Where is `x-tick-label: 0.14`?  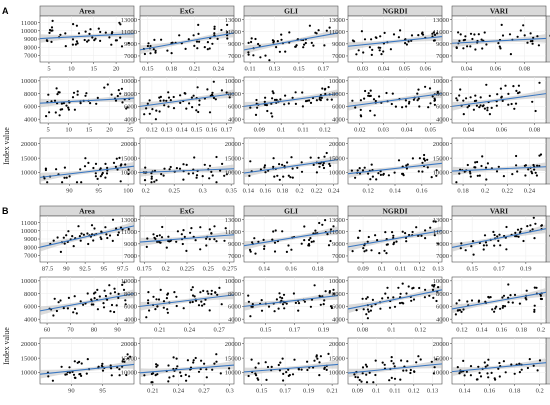
x-tick-label: 0.14 is located at coordinates (182, 130).